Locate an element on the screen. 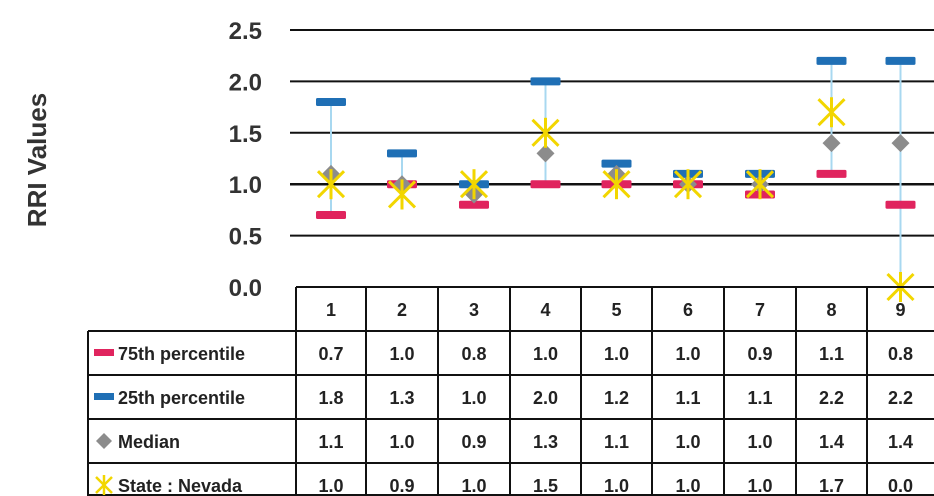  y-tick-label: 0.5 is located at coordinates (245, 237).